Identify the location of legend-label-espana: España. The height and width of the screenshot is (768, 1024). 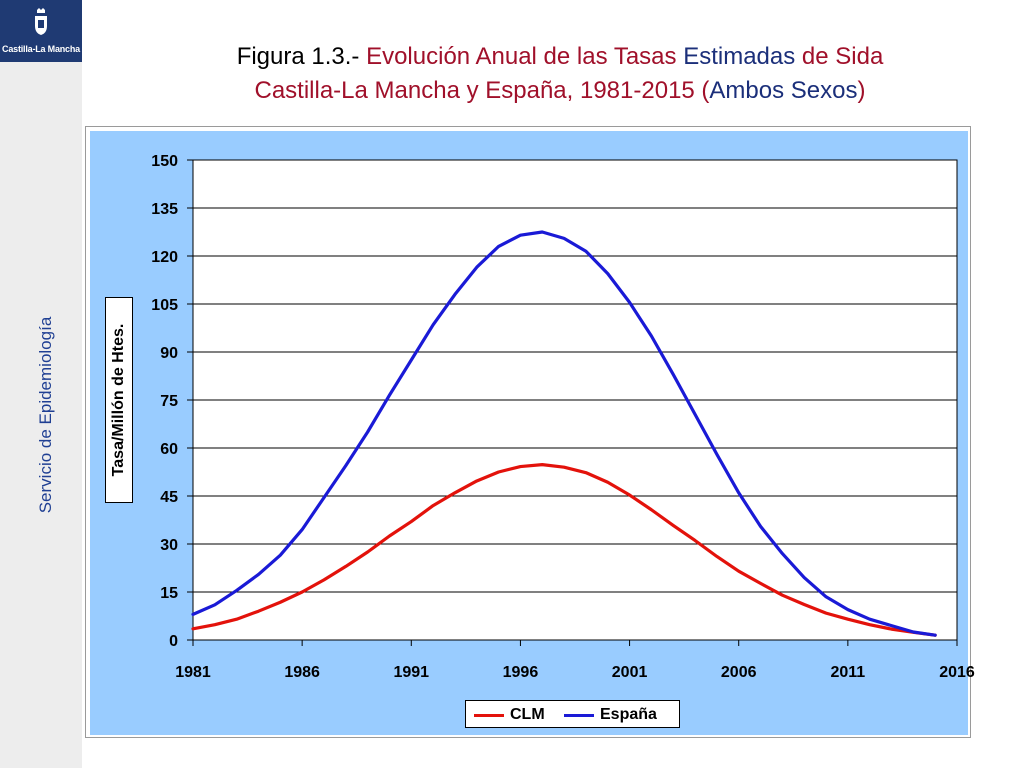
(628, 714).